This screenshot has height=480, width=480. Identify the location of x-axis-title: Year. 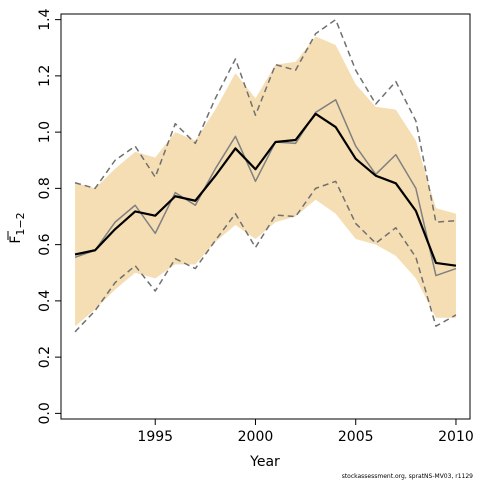
(264, 462).